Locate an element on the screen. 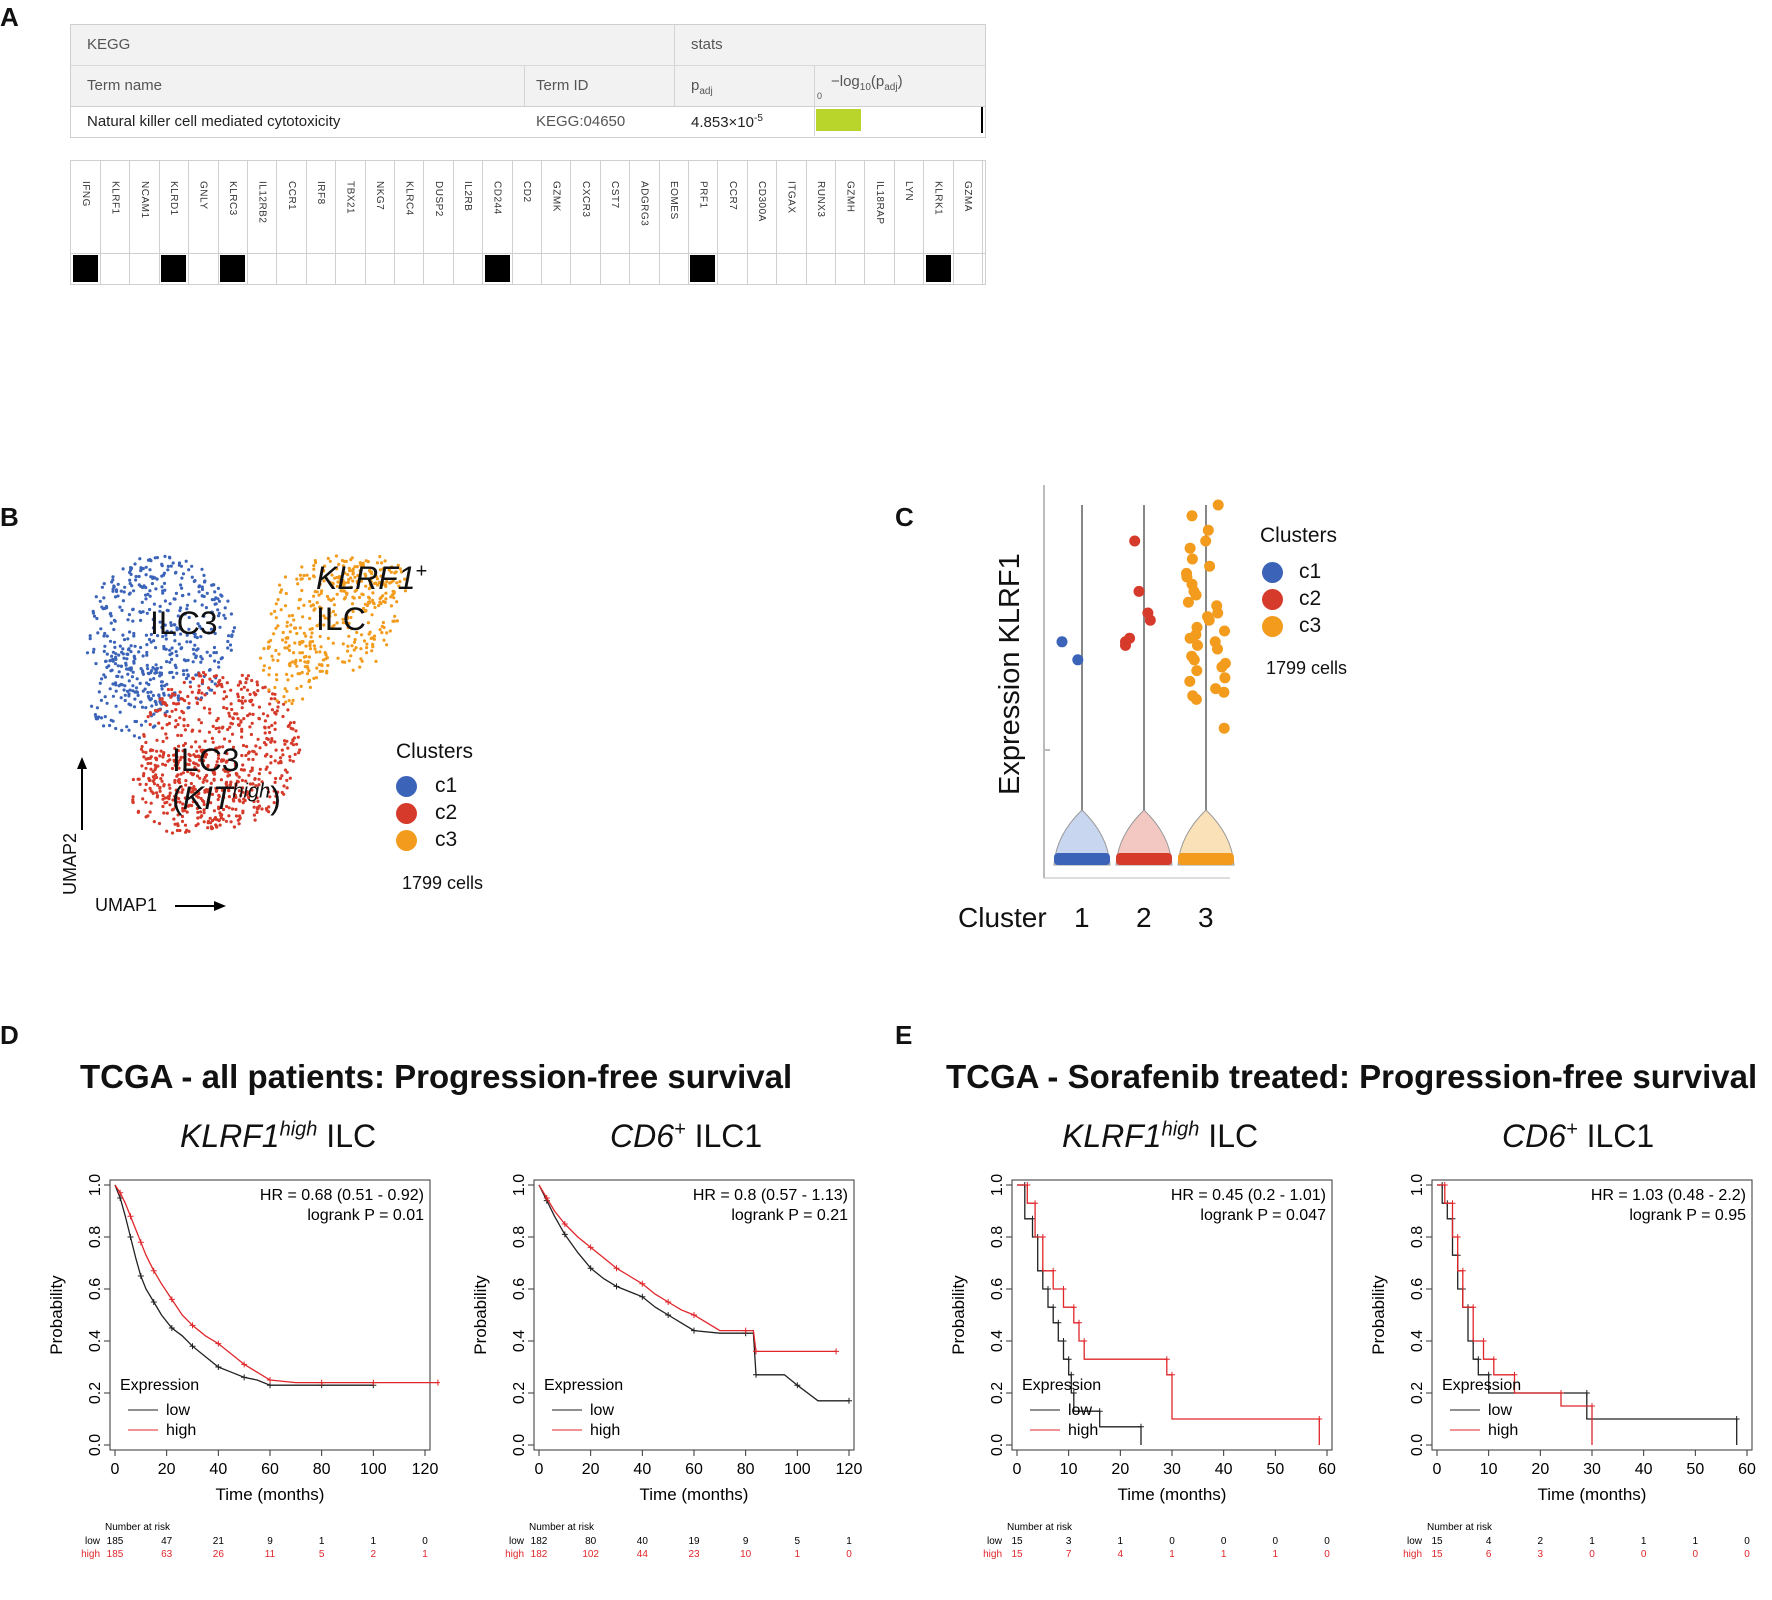 The image size is (1772, 1600). km-legend-low: low is located at coordinates (1080, 1410).